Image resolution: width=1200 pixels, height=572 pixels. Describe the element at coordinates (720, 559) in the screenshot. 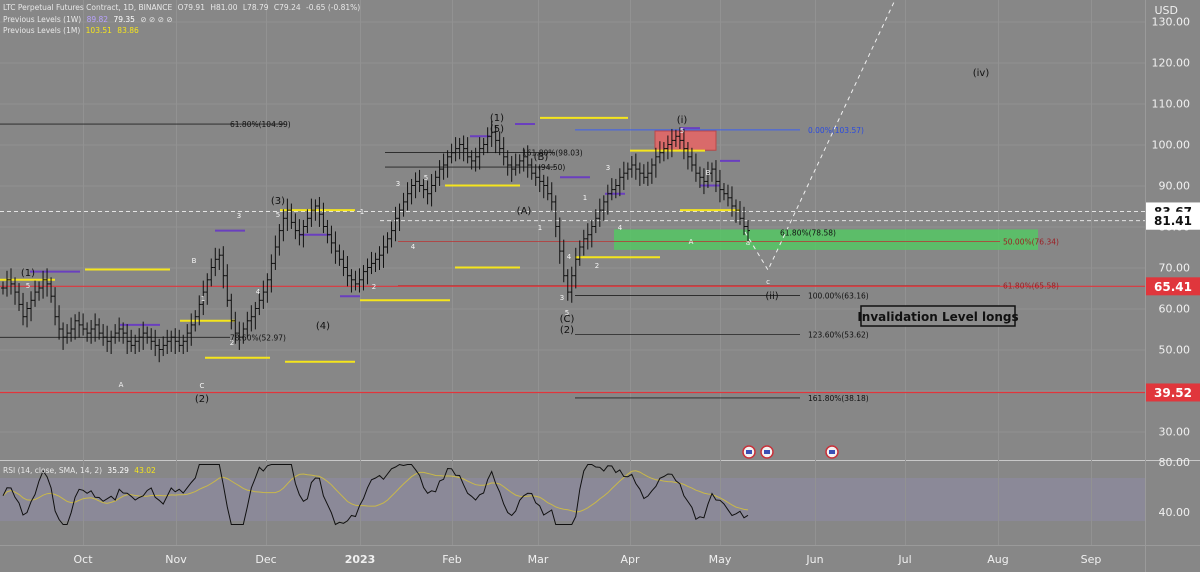

I see `time-tick-label: May` at that location.